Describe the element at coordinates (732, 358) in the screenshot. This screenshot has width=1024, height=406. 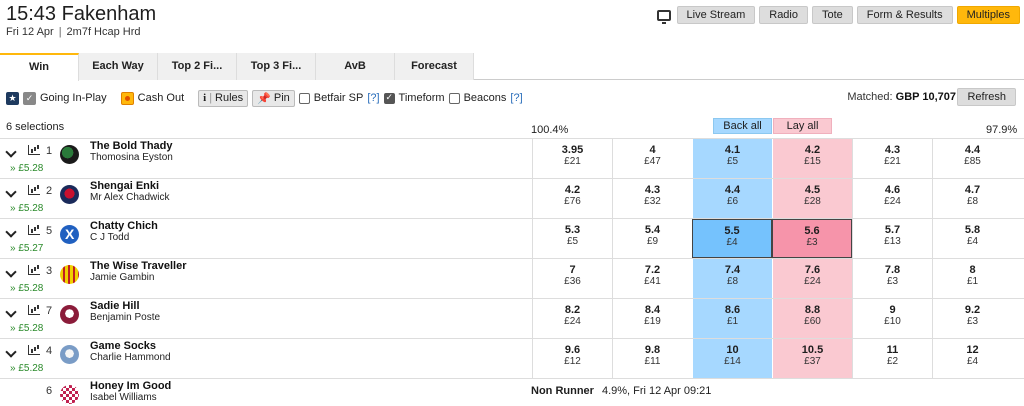
I see `best-back-price-cell: 10 £14` at that location.